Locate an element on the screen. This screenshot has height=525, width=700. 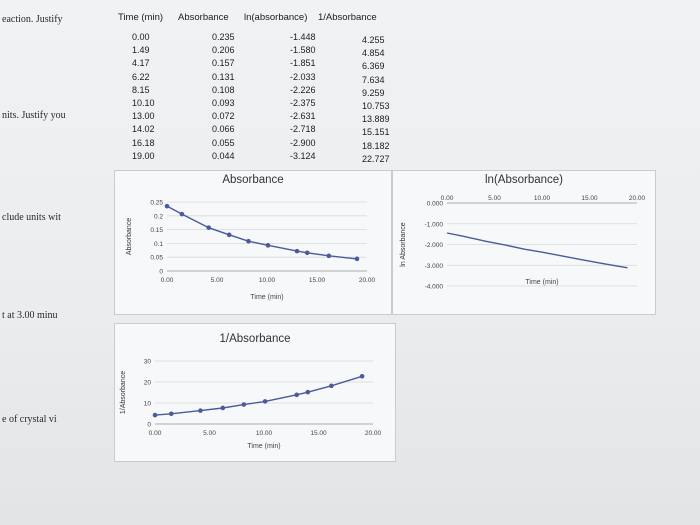
table-cell: -2.226 is located at coordinates (303, 89).